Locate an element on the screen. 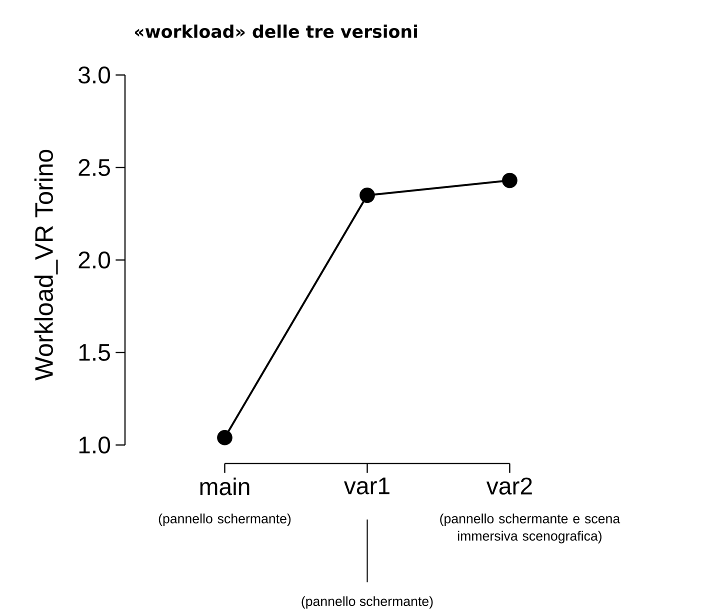  x-tick-label: var1 is located at coordinates (367, 486).